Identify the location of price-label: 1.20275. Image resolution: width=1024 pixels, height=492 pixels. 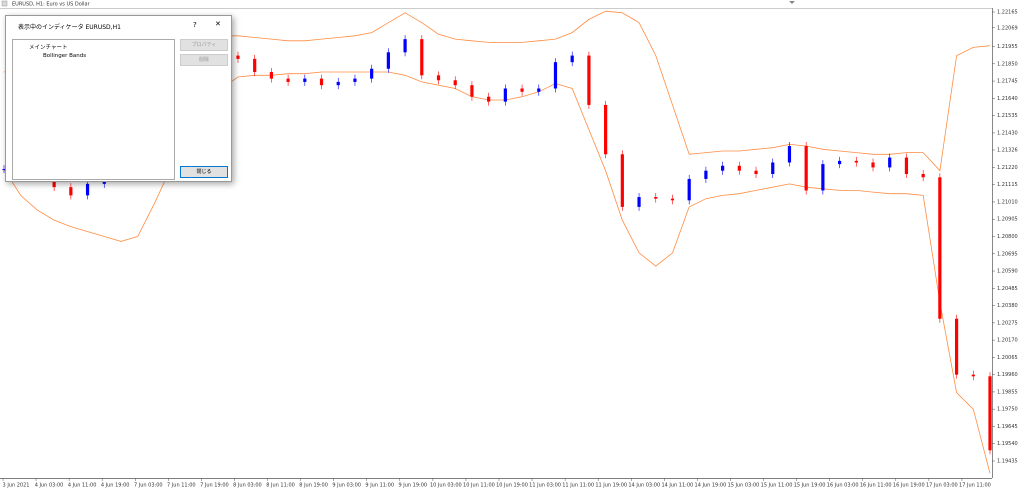
(1007, 323).